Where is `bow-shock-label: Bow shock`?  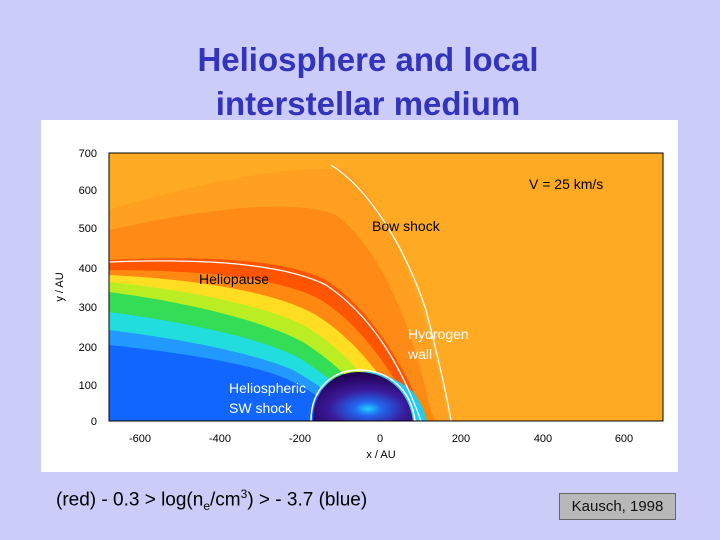
bow-shock-label: Bow shock is located at coordinates (406, 226).